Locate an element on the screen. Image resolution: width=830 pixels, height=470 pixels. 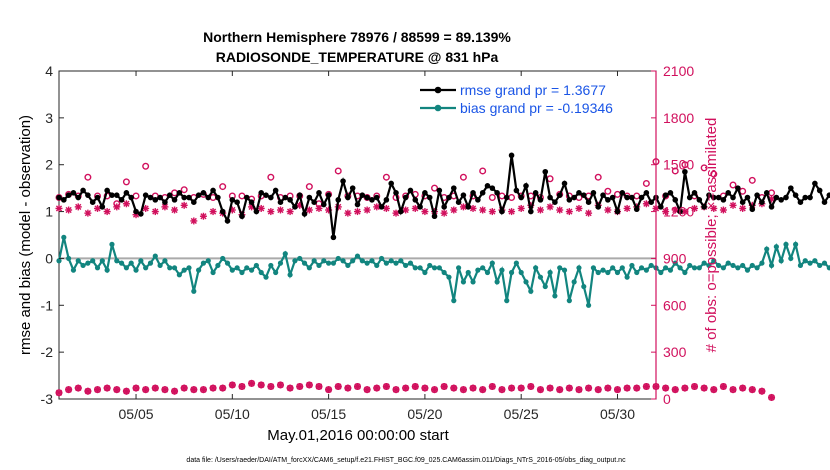
x-tick-label: 05/30 is located at coordinates (617, 414).